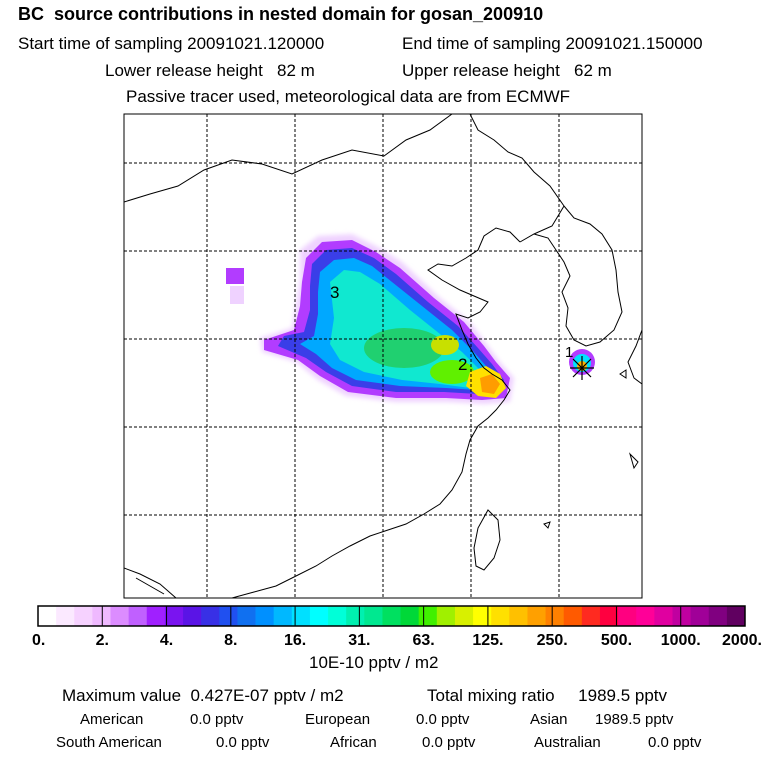 The width and height of the screenshot is (768, 768). What do you see at coordinates (487, 640) in the screenshot?
I see `colorbar-tick-label: 125.` at bounding box center [487, 640].